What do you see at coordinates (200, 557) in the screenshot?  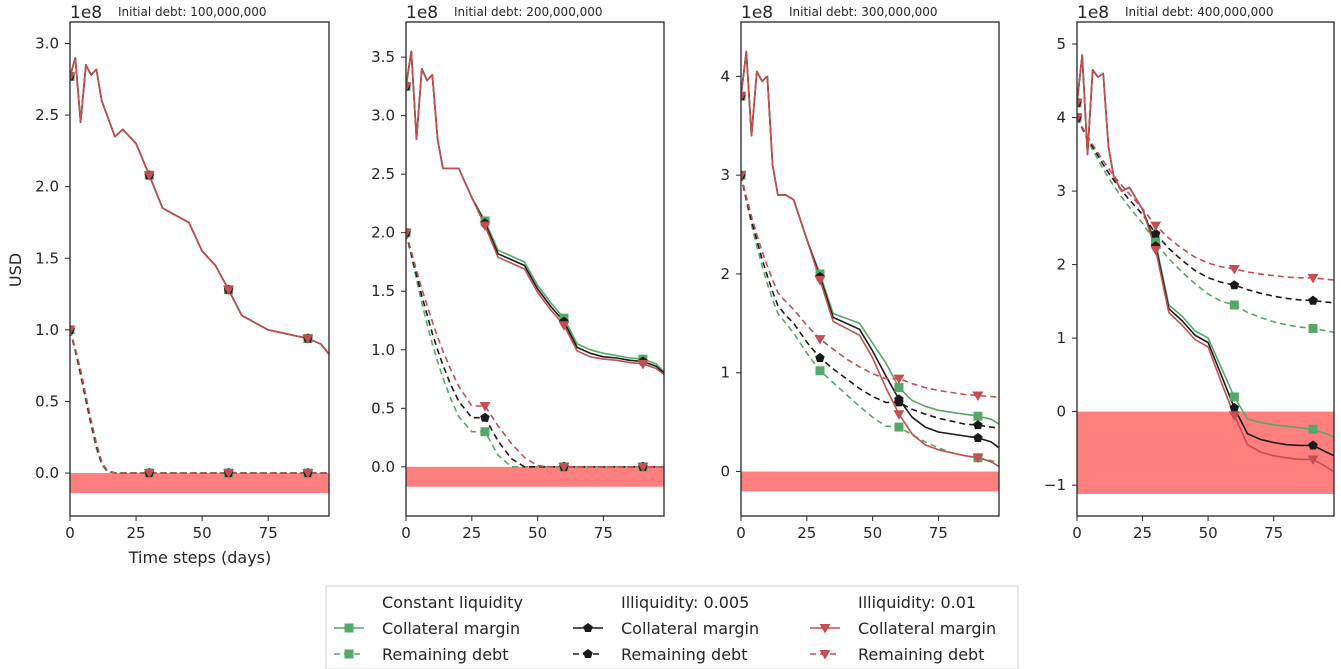 I see `x-axis-label: Time steps (days)` at bounding box center [200, 557].